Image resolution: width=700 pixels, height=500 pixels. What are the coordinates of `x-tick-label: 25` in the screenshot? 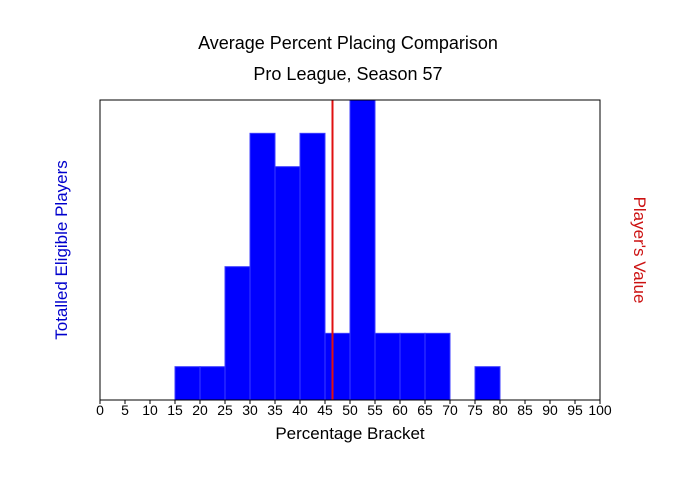 It's located at (225, 410).